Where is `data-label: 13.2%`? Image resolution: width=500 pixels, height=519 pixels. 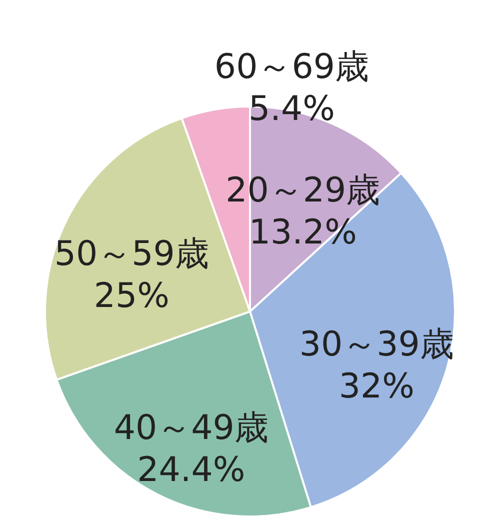
data-label: 13.2% is located at coordinates (302, 232).